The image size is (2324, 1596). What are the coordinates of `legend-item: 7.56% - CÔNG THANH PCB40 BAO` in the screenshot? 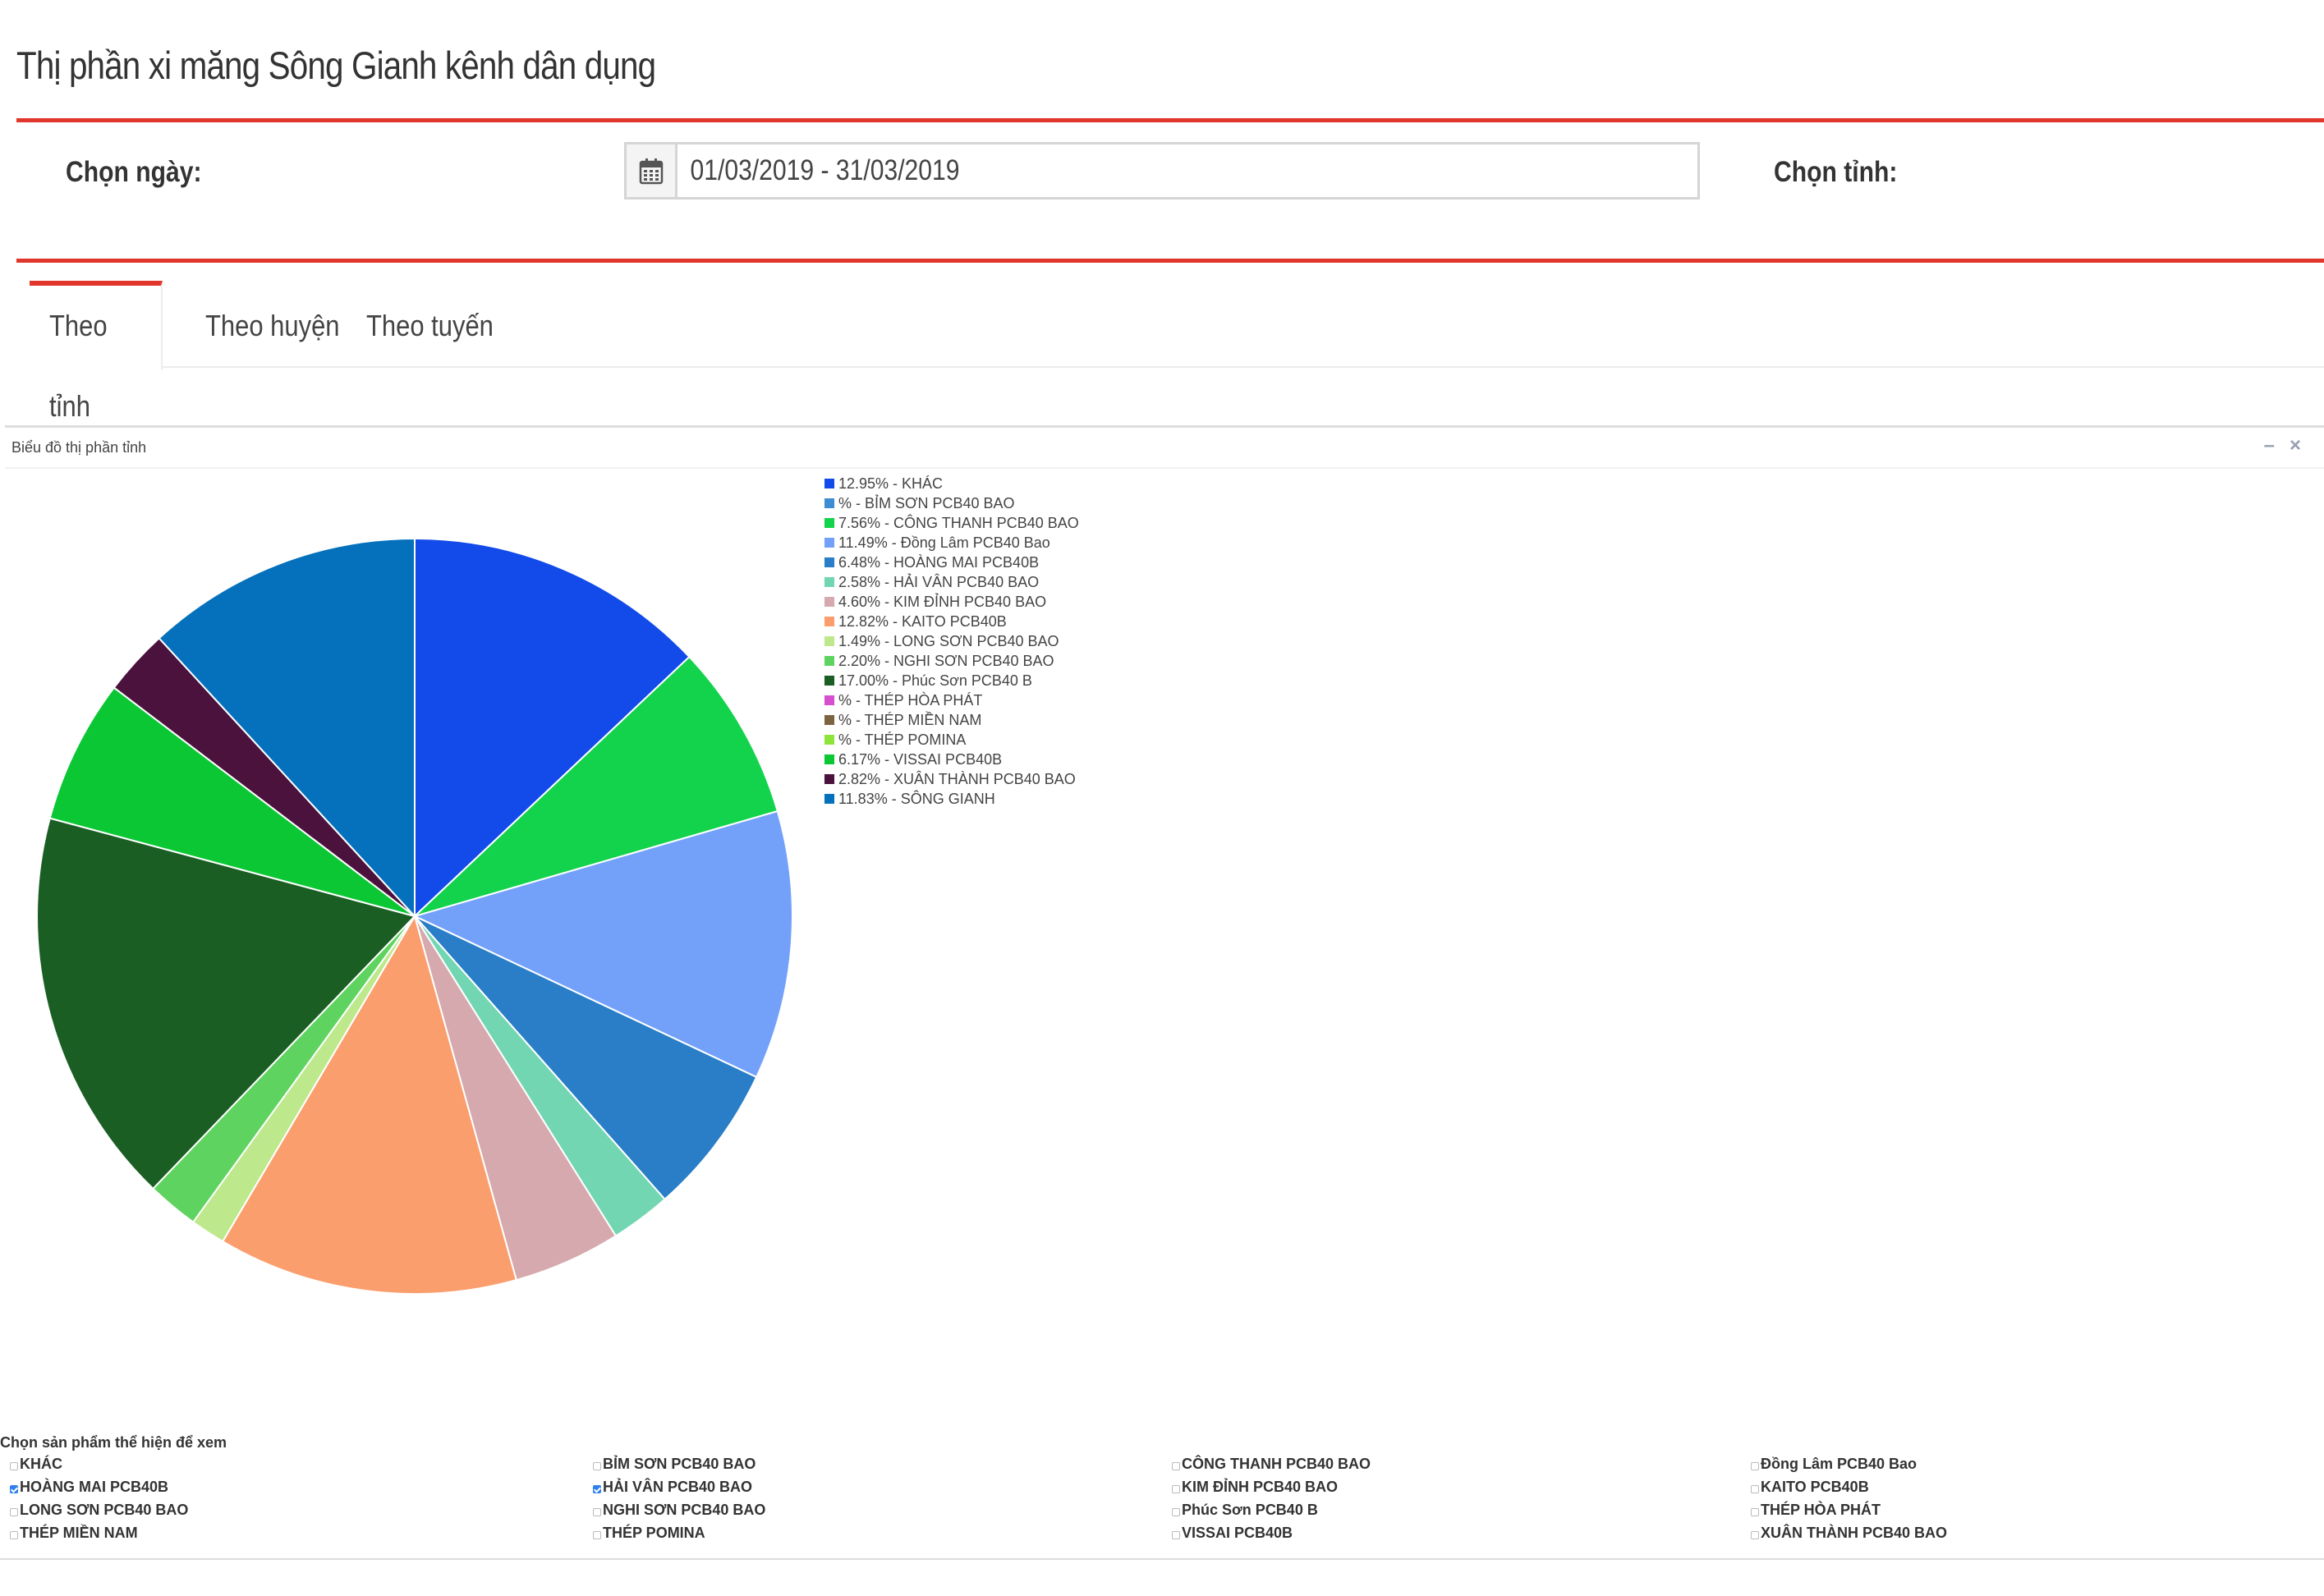 It's located at (951, 523).